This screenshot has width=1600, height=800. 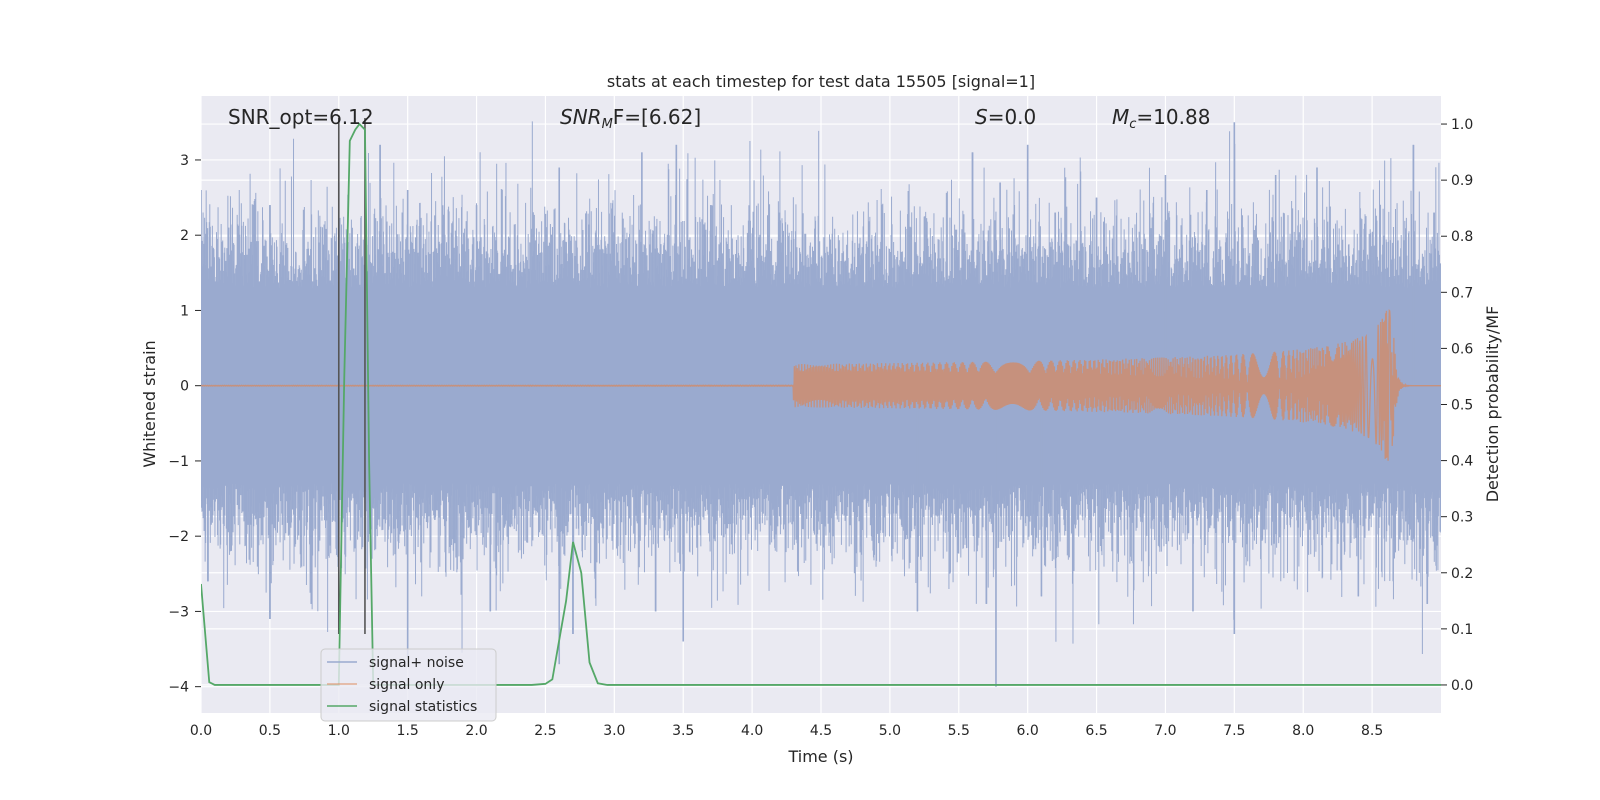 I want to click on legend-label-signal-statistics: signal statistics, so click(x=423, y=707).